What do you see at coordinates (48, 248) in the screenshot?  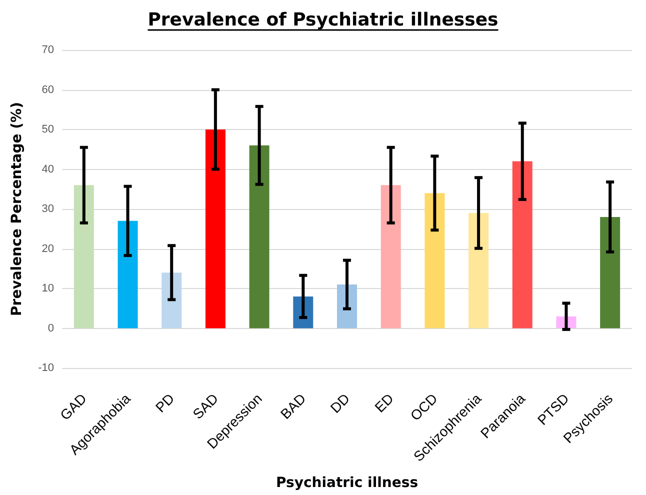 I see `y-tick-label: 20` at bounding box center [48, 248].